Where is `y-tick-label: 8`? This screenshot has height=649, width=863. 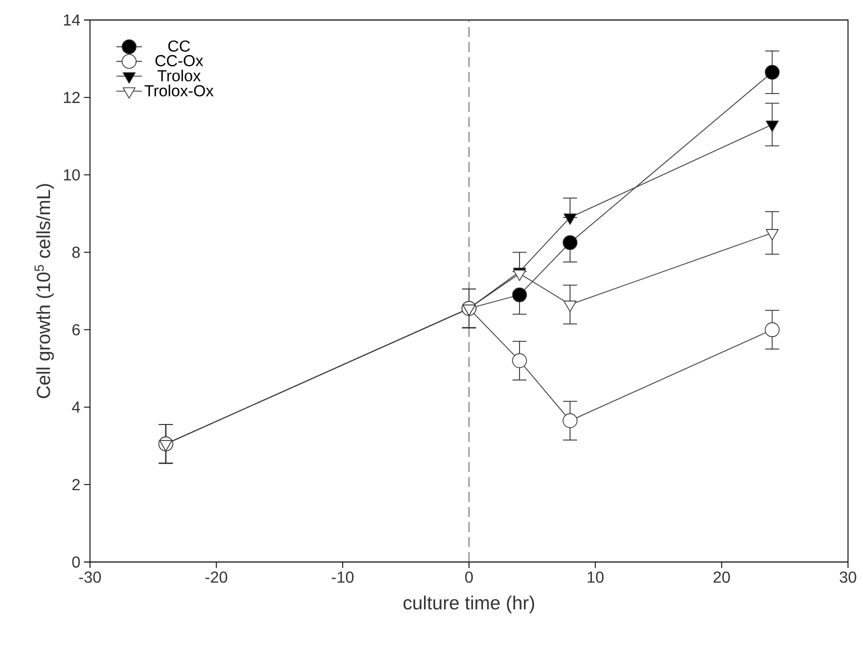
y-tick-label: 8 is located at coordinates (76, 252).